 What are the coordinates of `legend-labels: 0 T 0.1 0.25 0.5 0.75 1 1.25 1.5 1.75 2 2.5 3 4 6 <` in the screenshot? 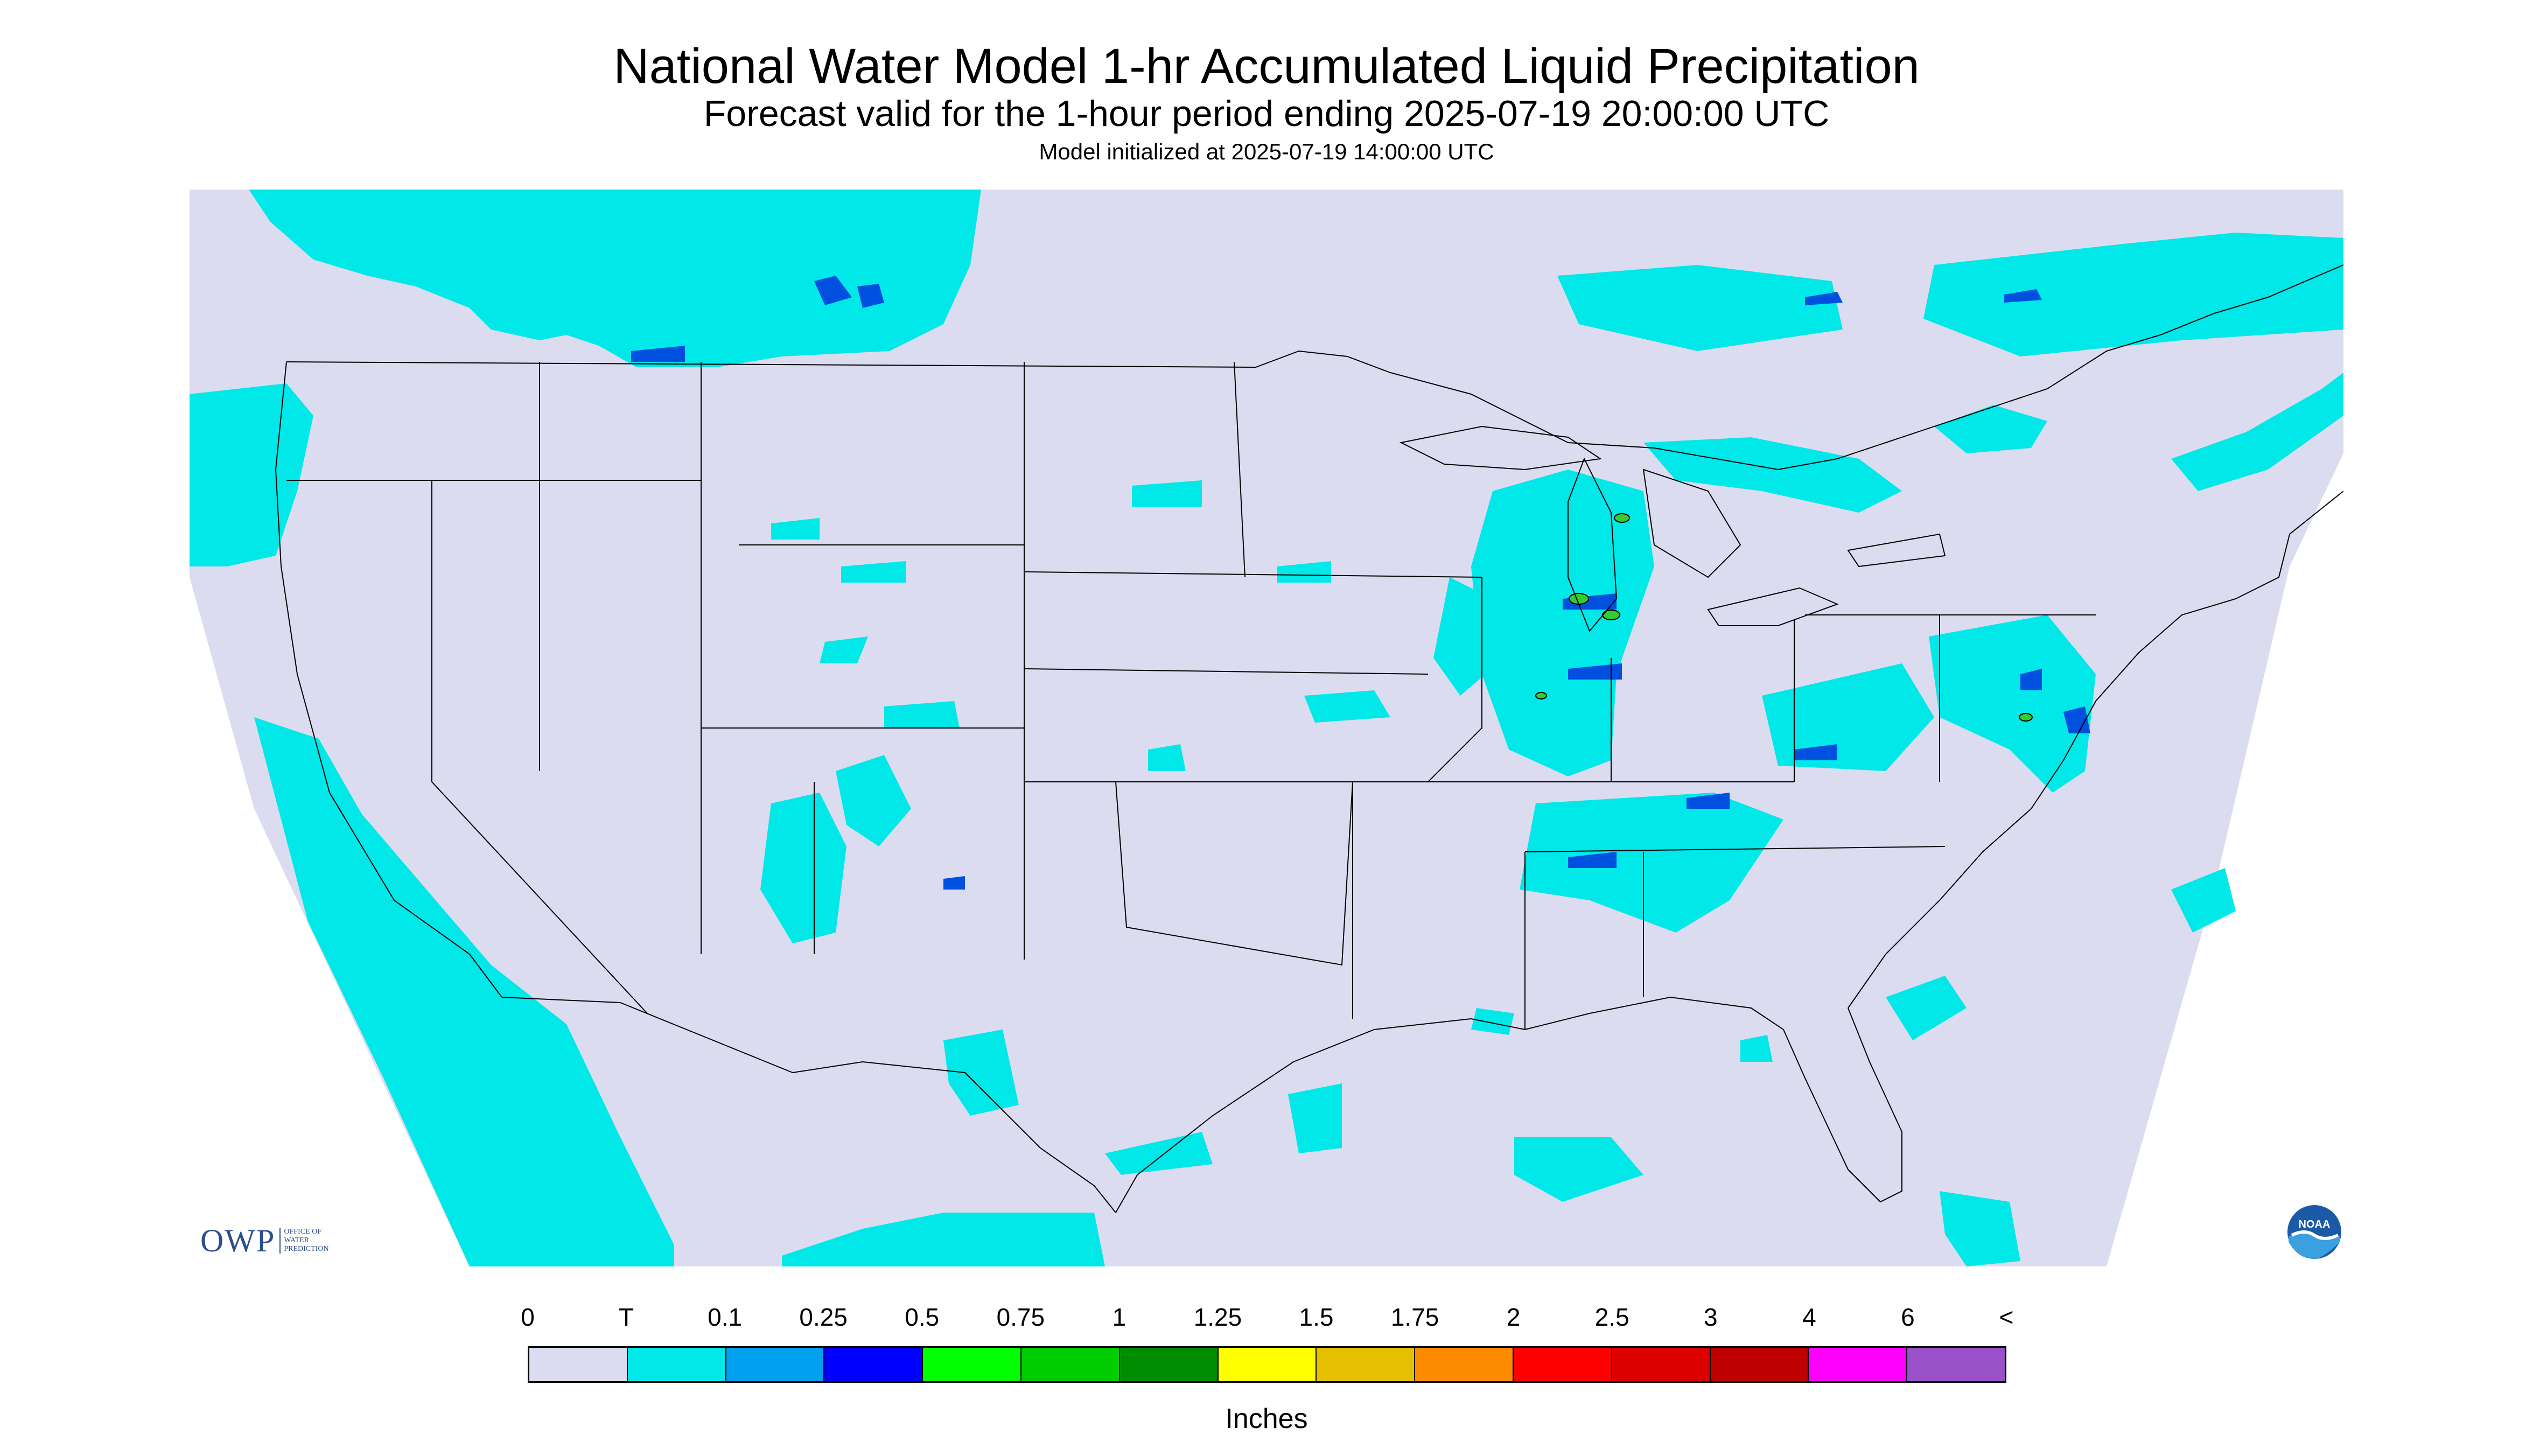 It's located at (1266, 1318).